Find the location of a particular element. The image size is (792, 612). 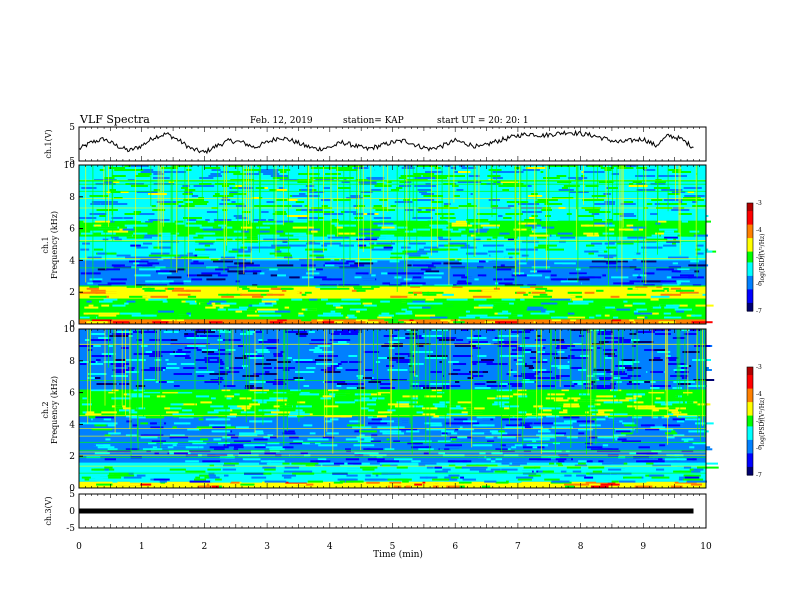

y-tick-label: 2 is located at coordinates (72, 293).